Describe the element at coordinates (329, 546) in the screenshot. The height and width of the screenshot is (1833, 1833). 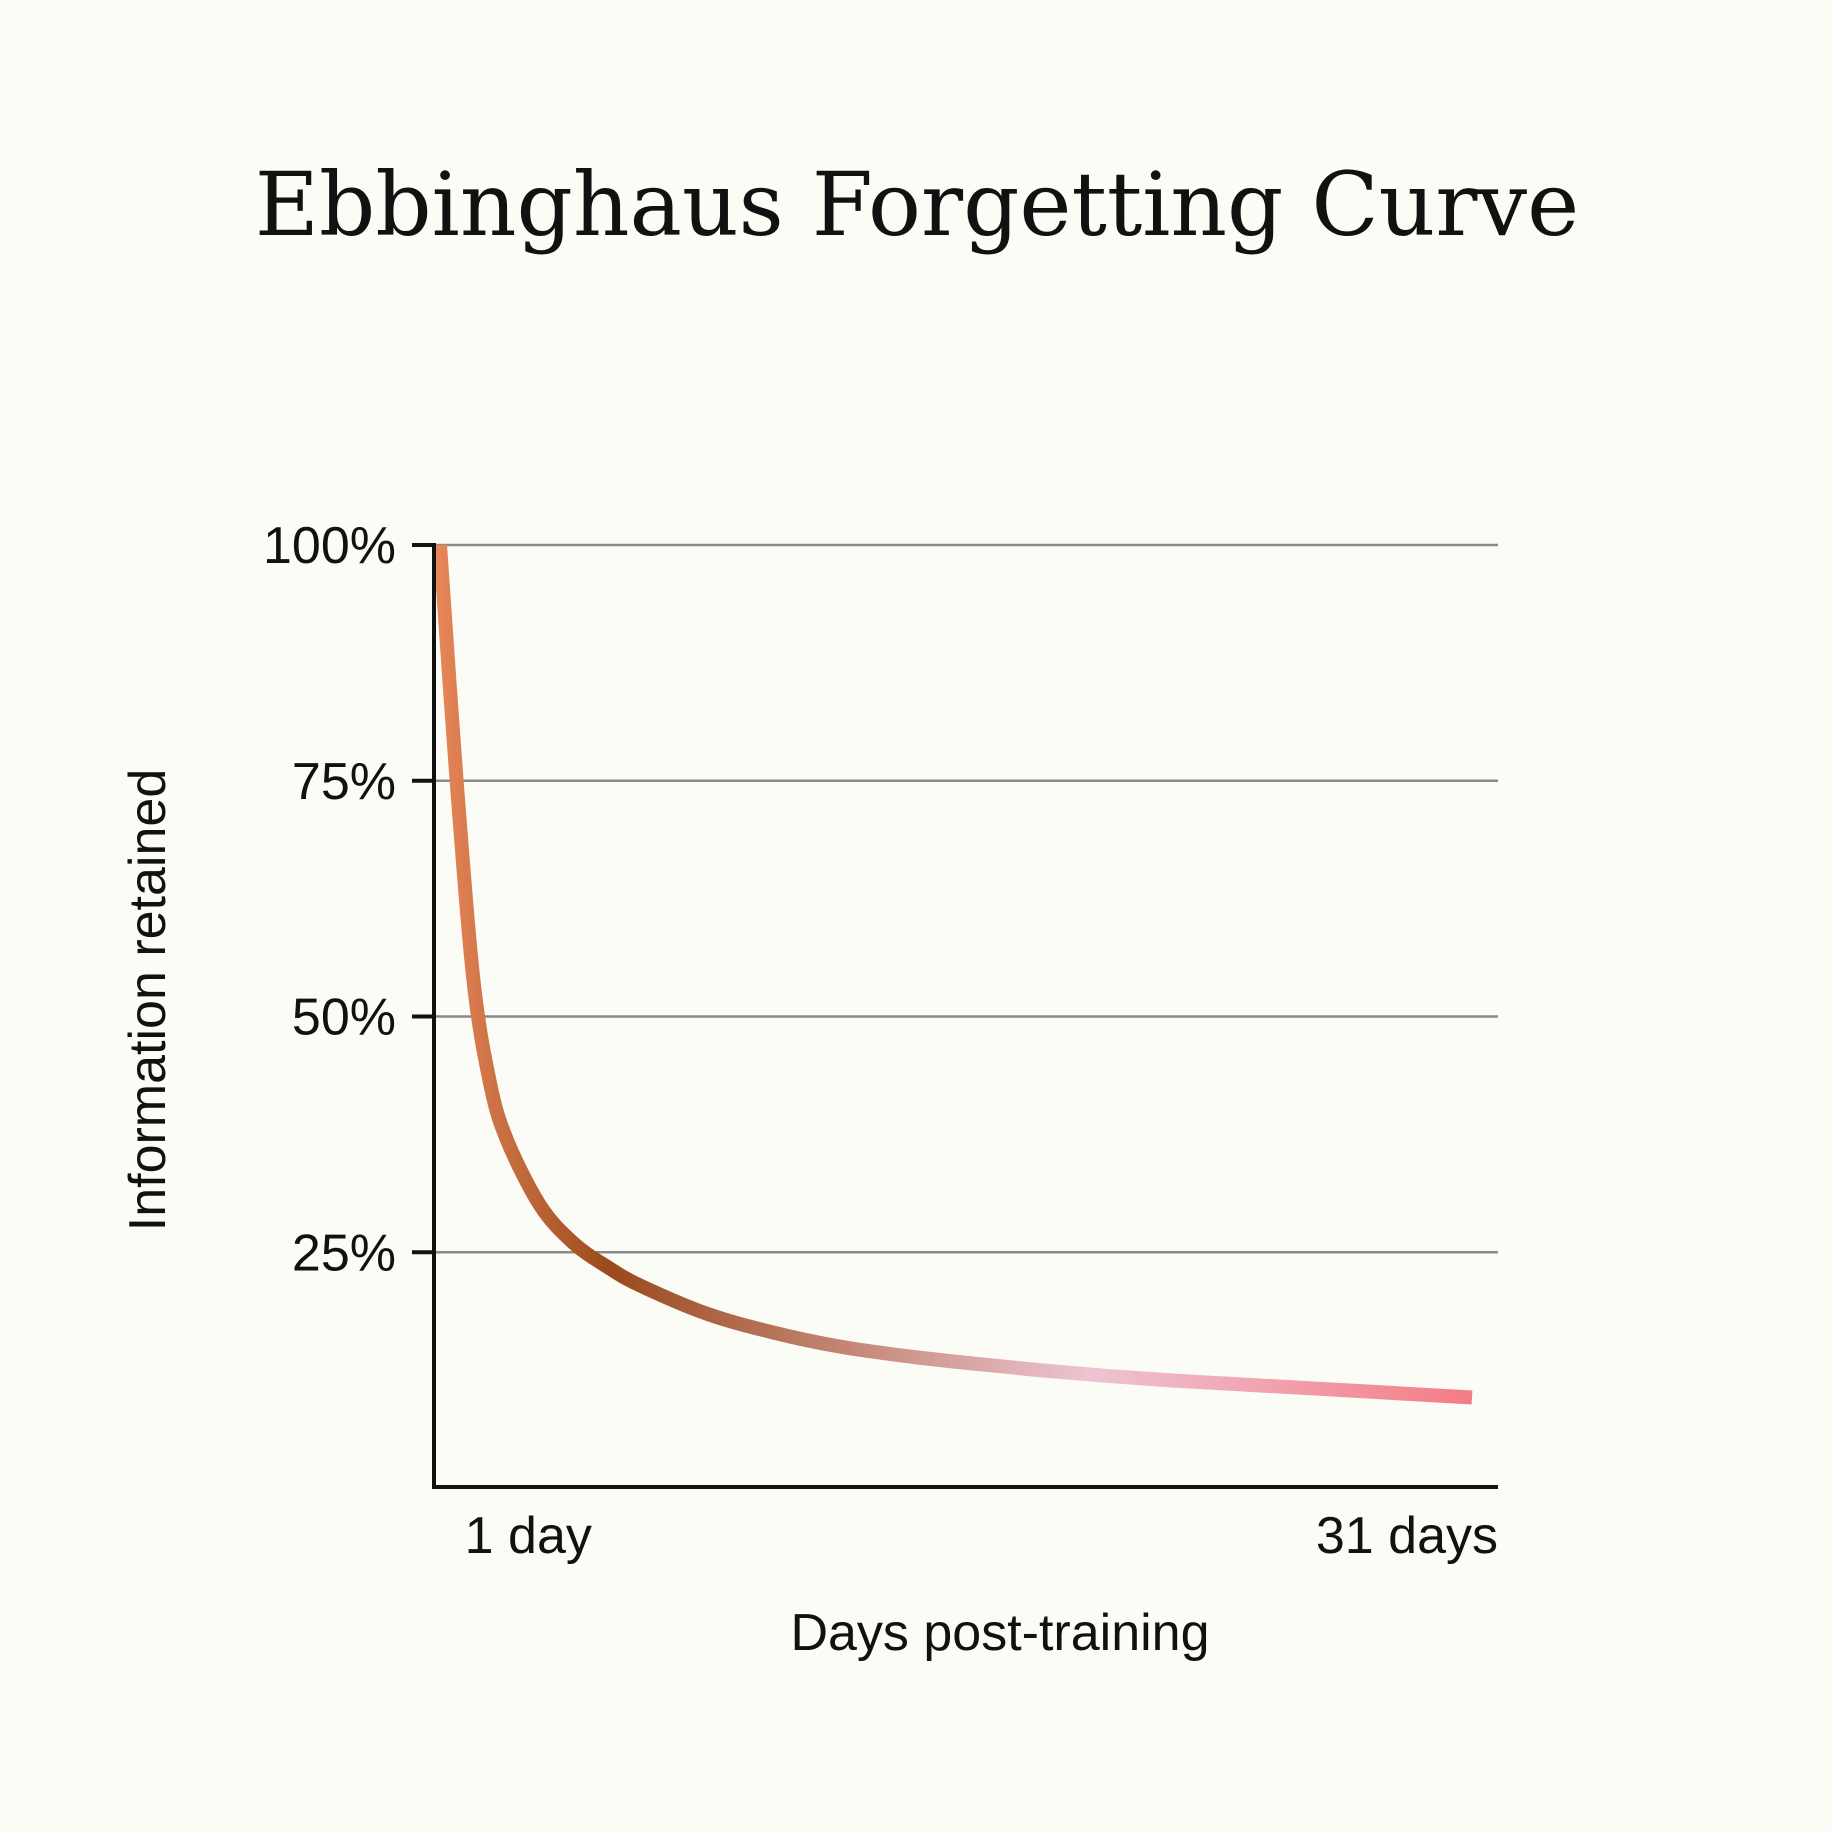
I see `y-tick-label-100: 100%` at that location.